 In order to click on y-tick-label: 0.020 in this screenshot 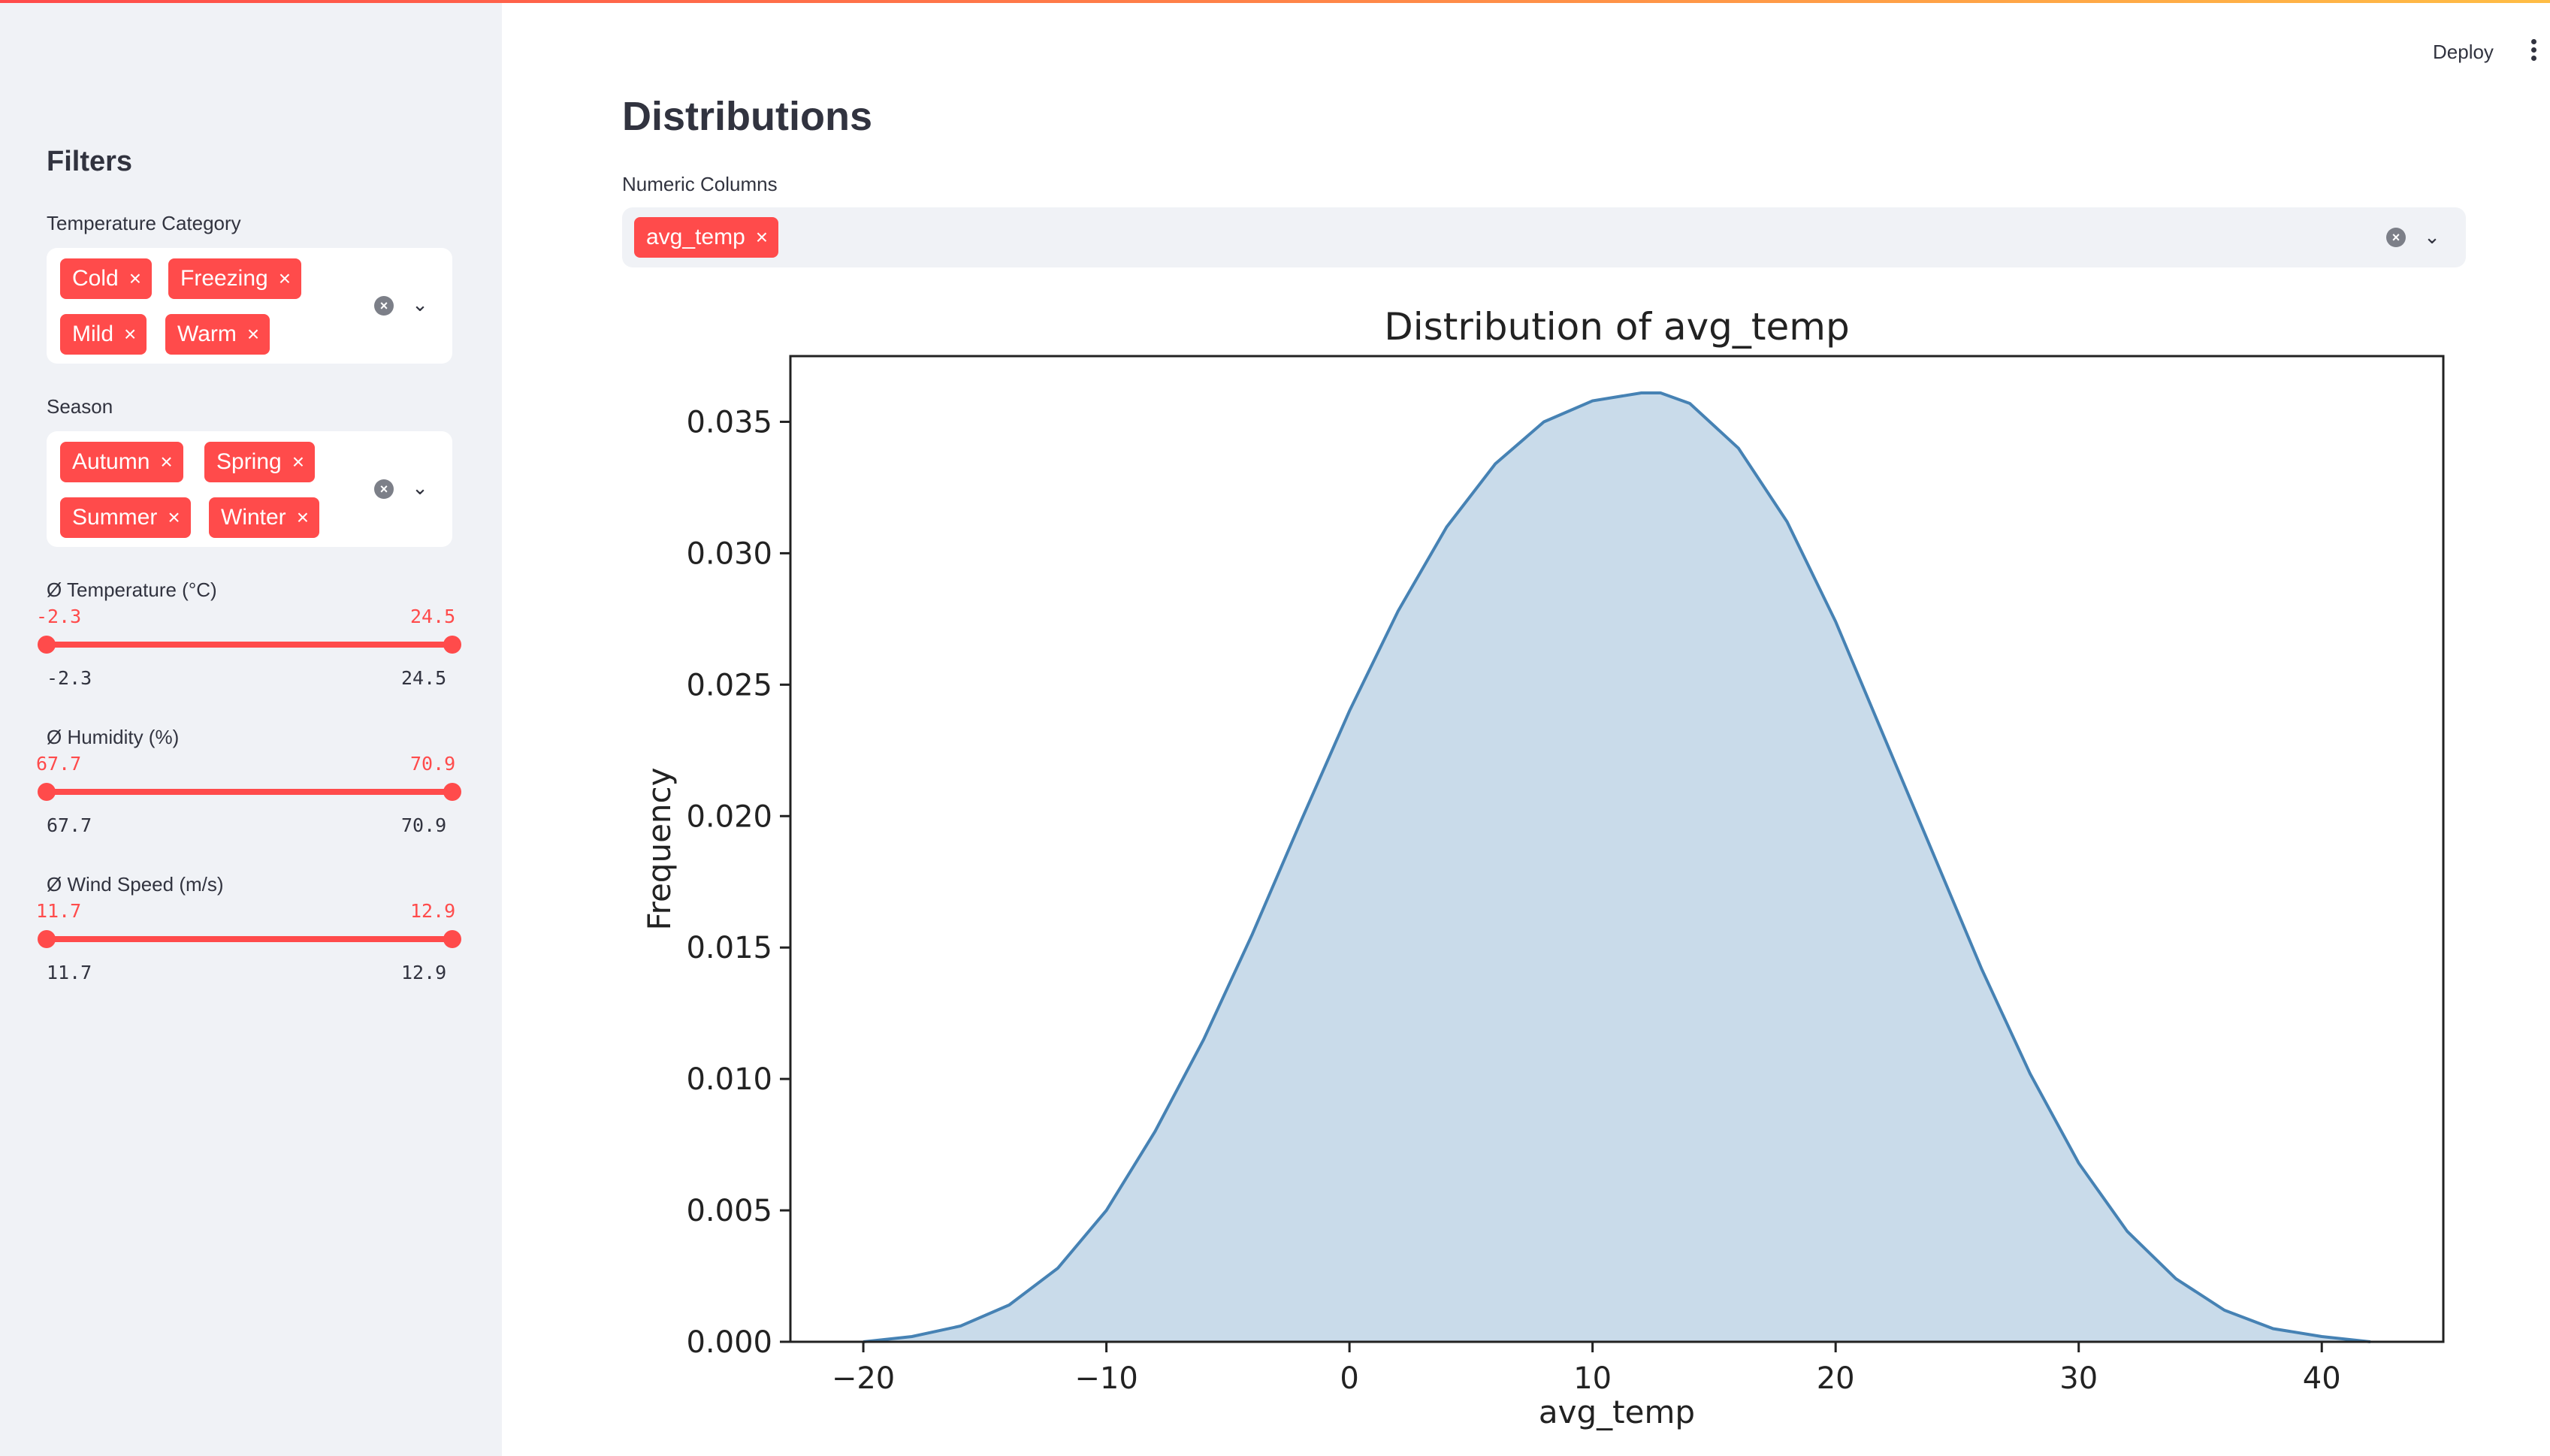, I will do `click(729, 816)`.